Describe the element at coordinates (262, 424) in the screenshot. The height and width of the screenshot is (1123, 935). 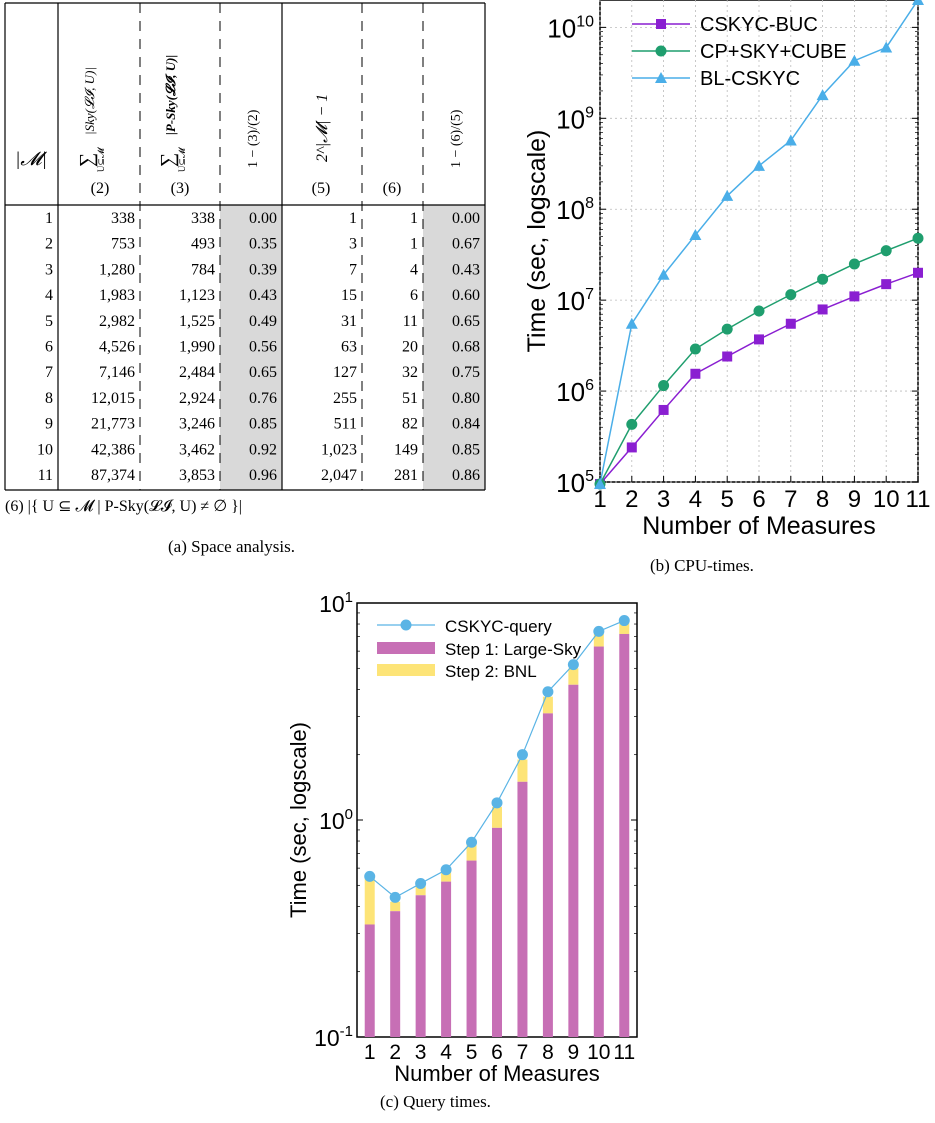
I see `table-row: 9 21,773 3,246 0.85 511 82 0.84` at that location.